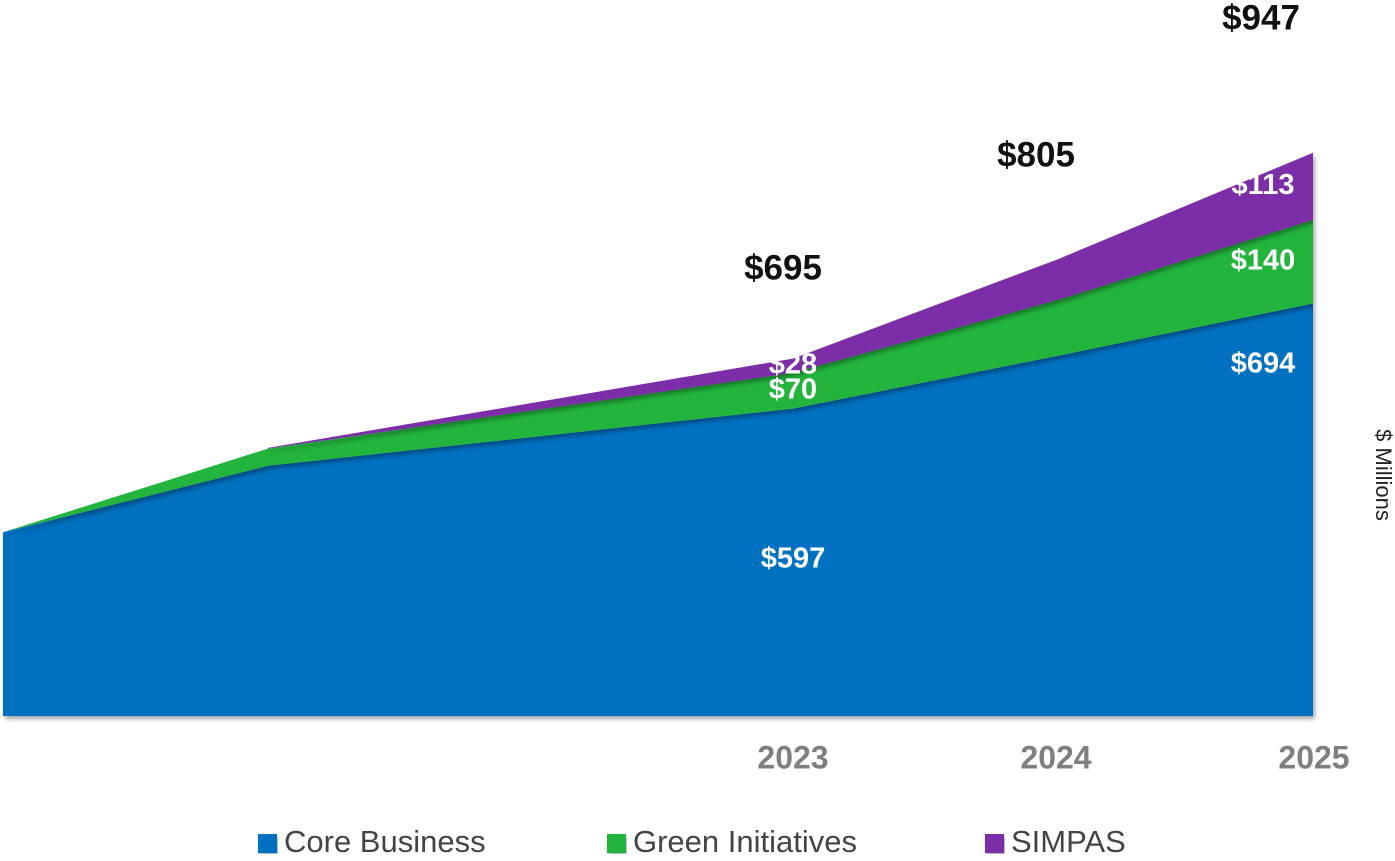 The width and height of the screenshot is (1395, 861). What do you see at coordinates (793, 389) in the screenshot?
I see `segment-label-green-initiatives: $70` at bounding box center [793, 389].